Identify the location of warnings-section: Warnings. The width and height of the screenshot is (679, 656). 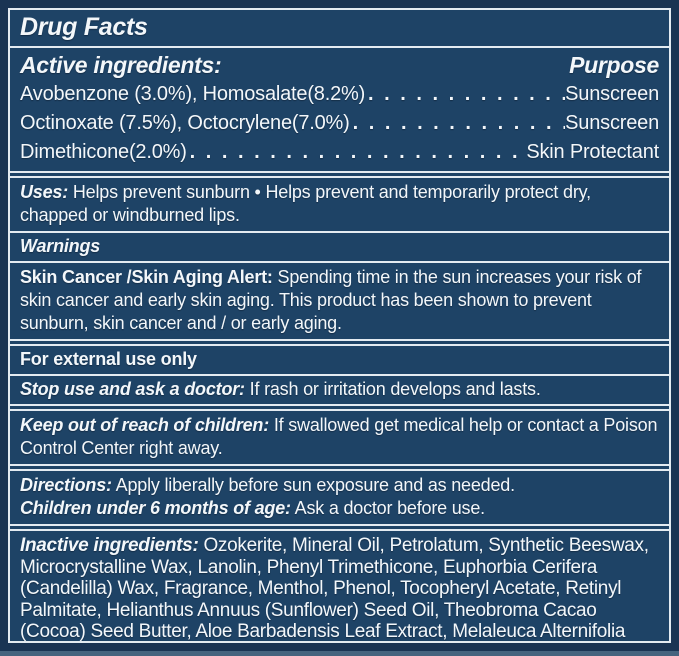
(339, 247).